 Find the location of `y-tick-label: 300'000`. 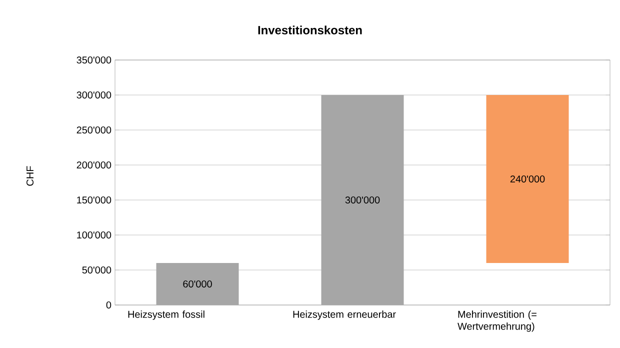

y-tick-label: 300'000 is located at coordinates (94, 95).